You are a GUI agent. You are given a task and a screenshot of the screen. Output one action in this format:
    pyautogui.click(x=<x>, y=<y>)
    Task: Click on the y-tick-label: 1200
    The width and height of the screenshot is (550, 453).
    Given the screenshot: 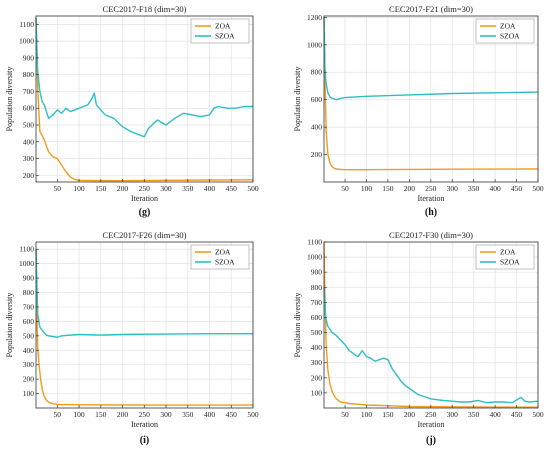 What is the action you would take?
    pyautogui.click(x=314, y=17)
    